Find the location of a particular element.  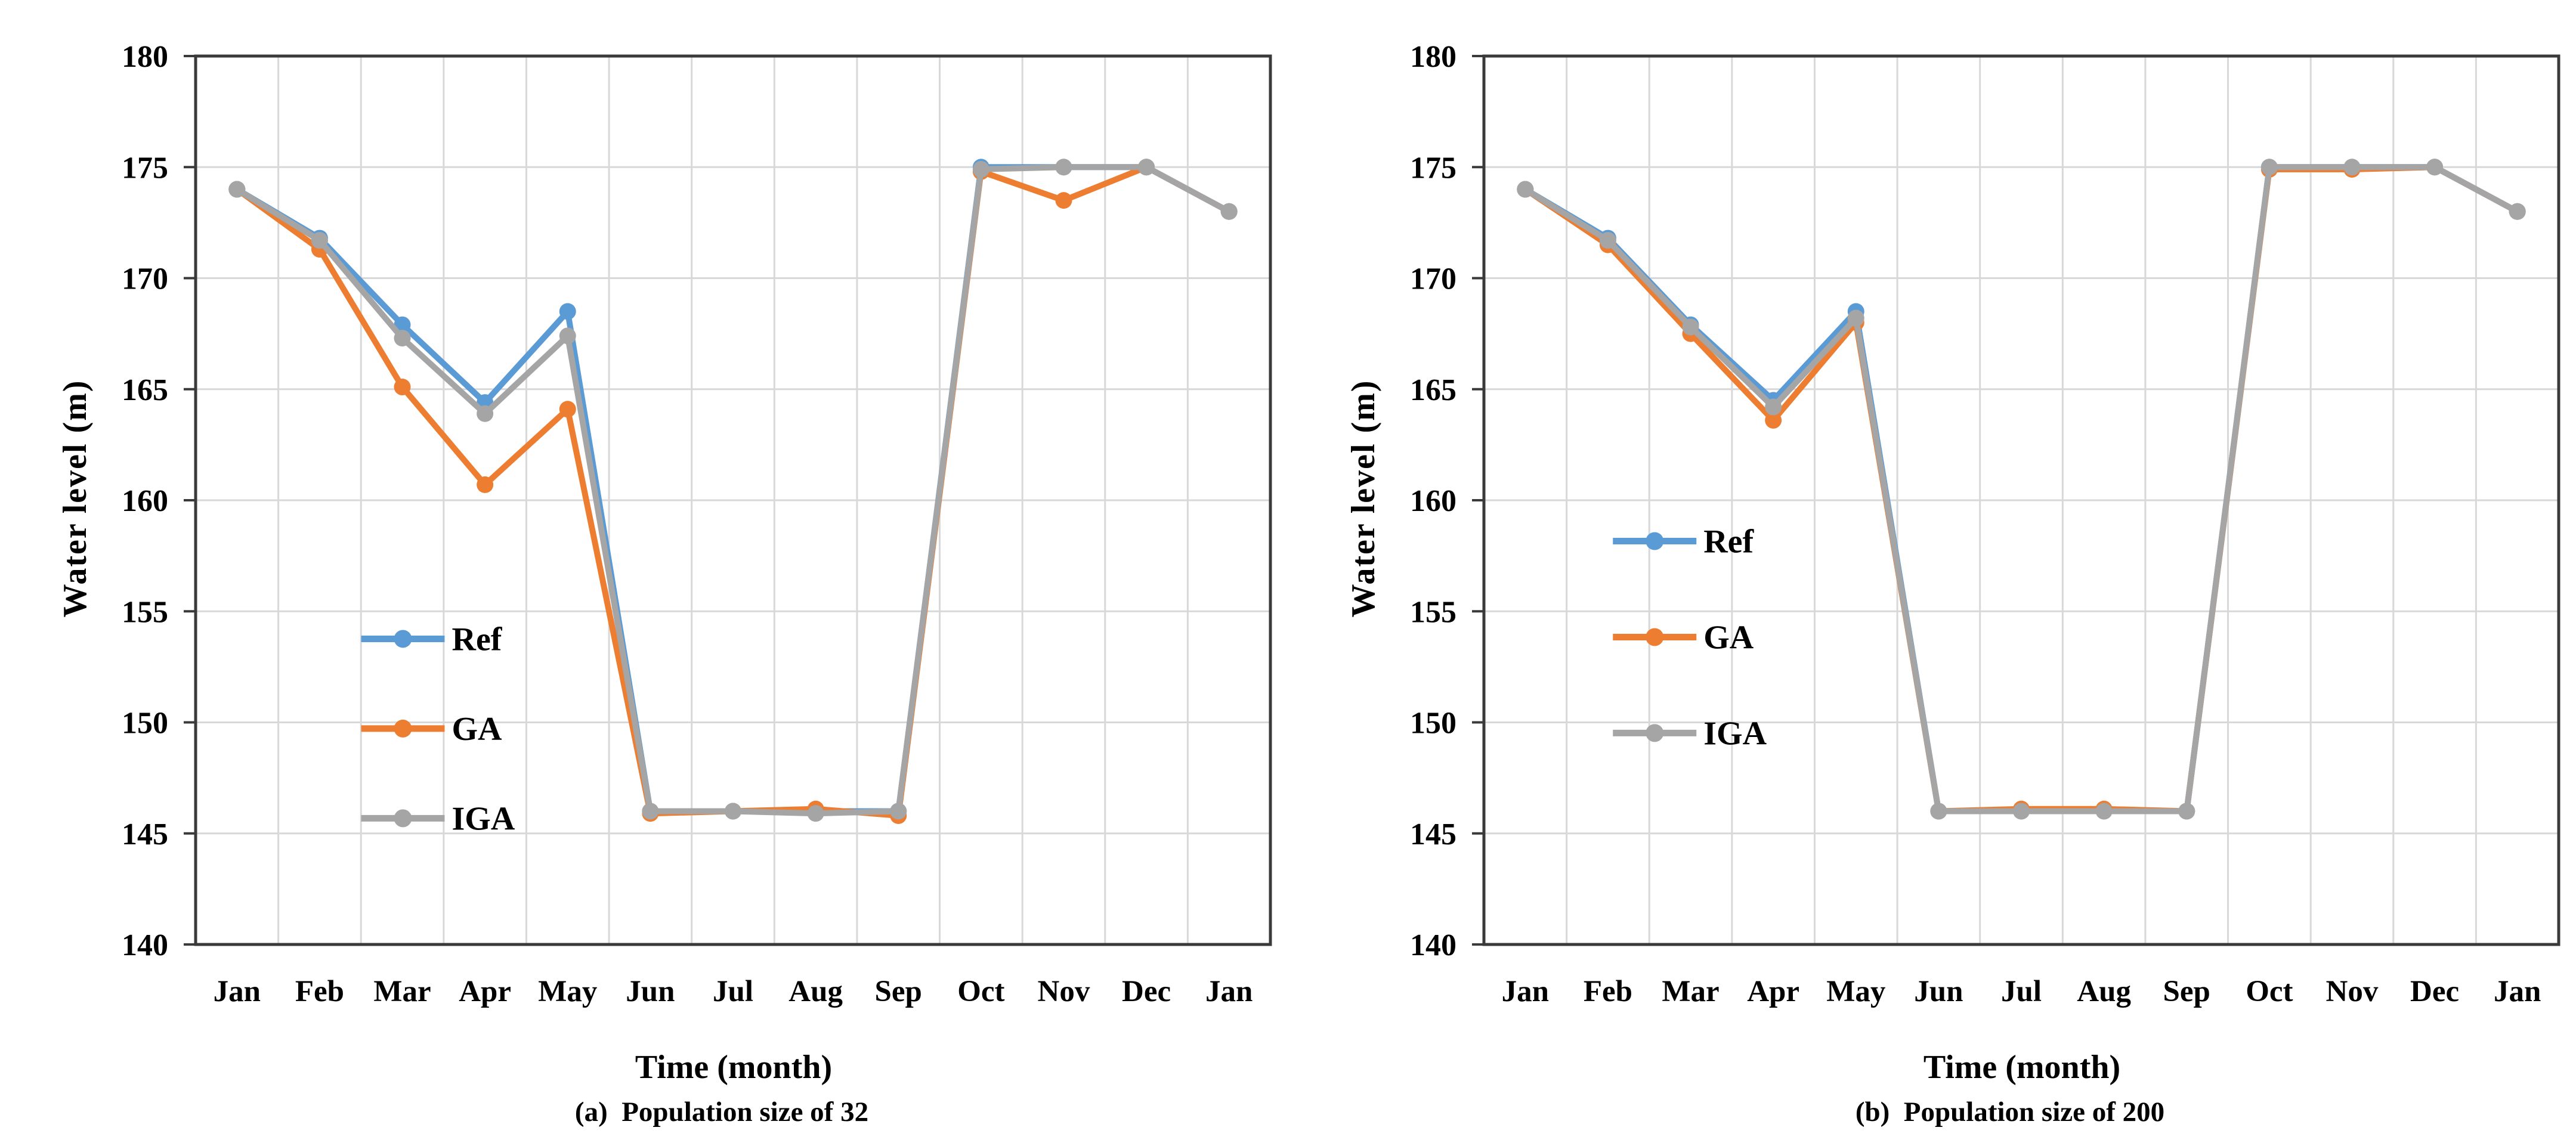

panel-caption: (a) Population size of 32 is located at coordinates (721, 1112).